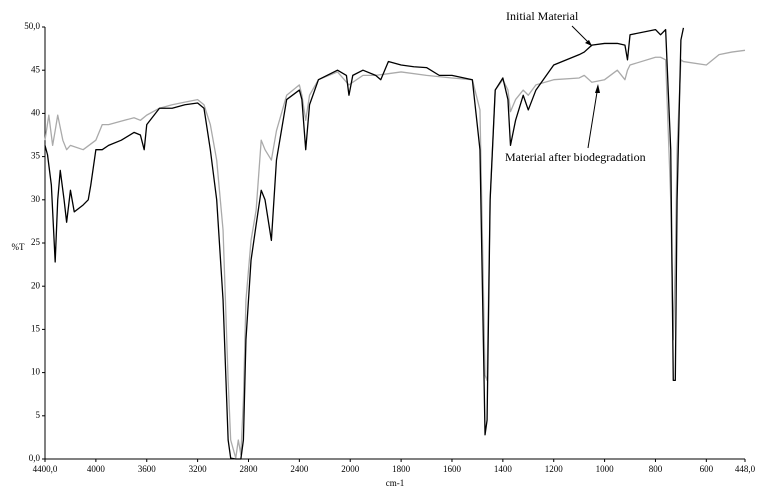 The height and width of the screenshot is (490, 760). Describe the element at coordinates (18, 247) in the screenshot. I see `y-axis-label: %T` at that location.